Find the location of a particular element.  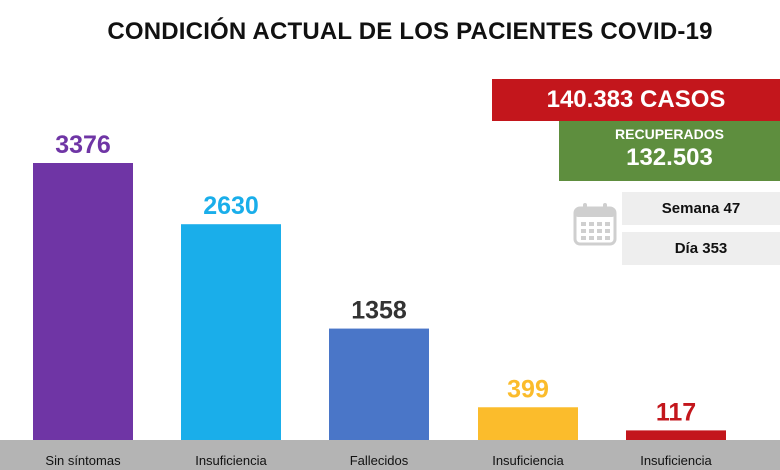

category-baseline is located at coordinates (390, 455).